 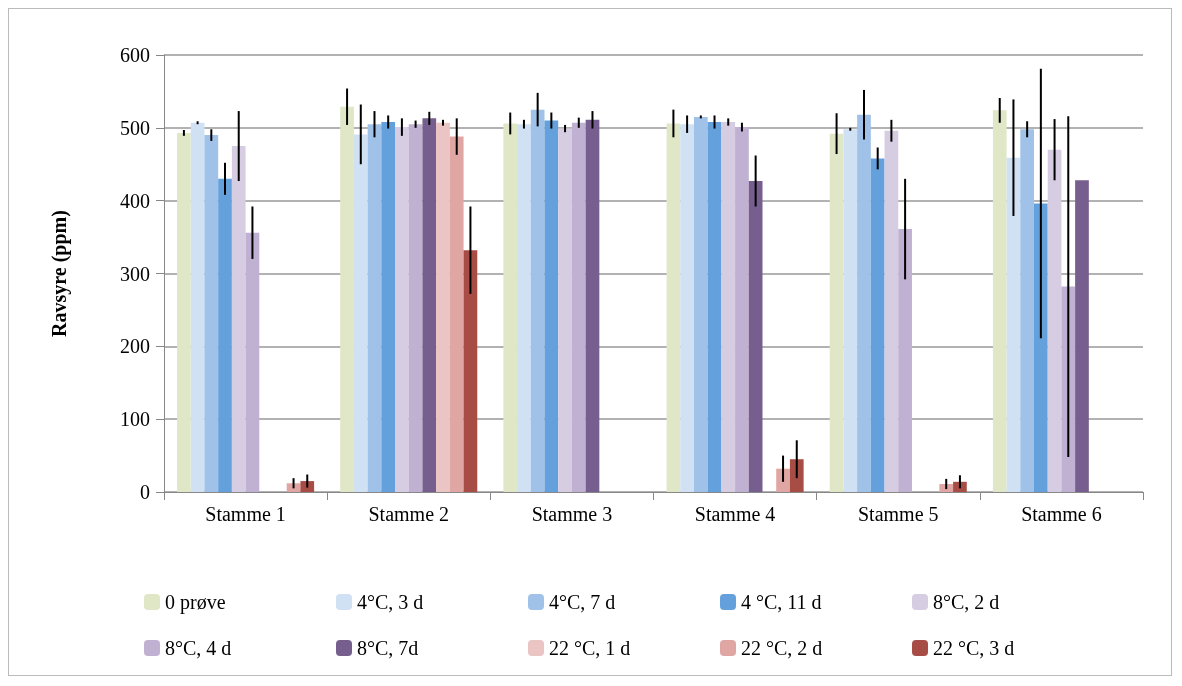 What do you see at coordinates (59, 273) in the screenshot?
I see `y-axis-title: Ravsyre (ppm)` at bounding box center [59, 273].